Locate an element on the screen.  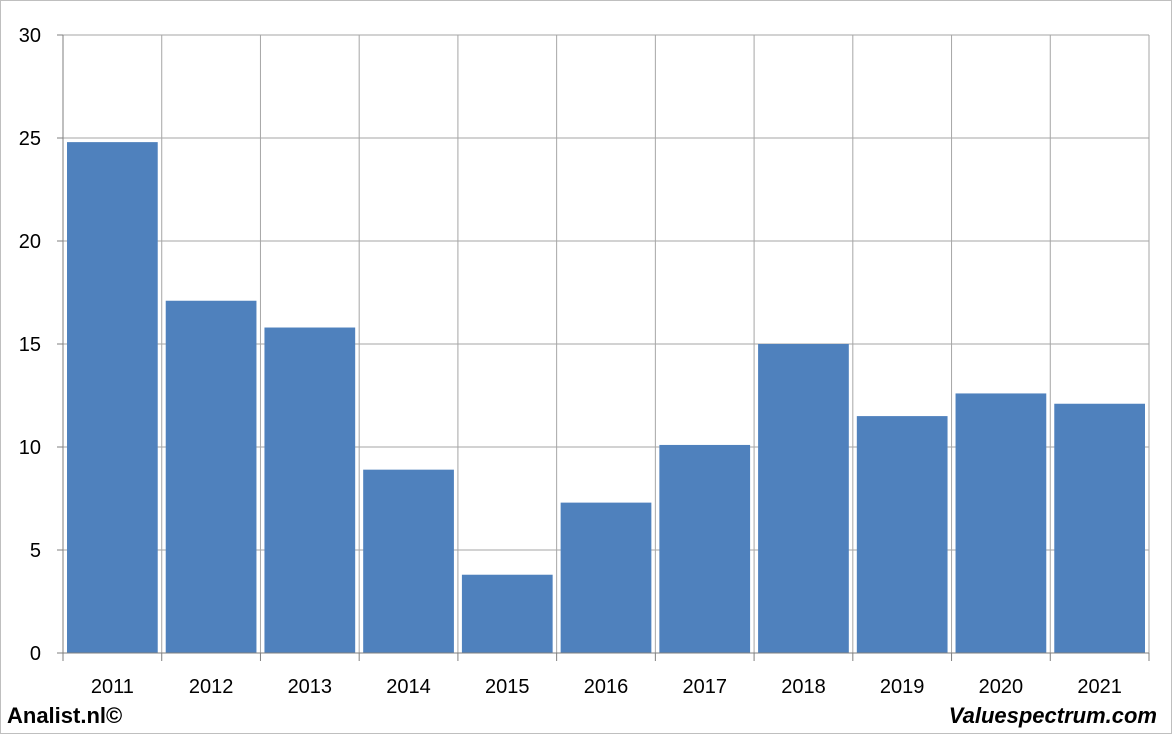
bar-2012 is located at coordinates (211, 476).